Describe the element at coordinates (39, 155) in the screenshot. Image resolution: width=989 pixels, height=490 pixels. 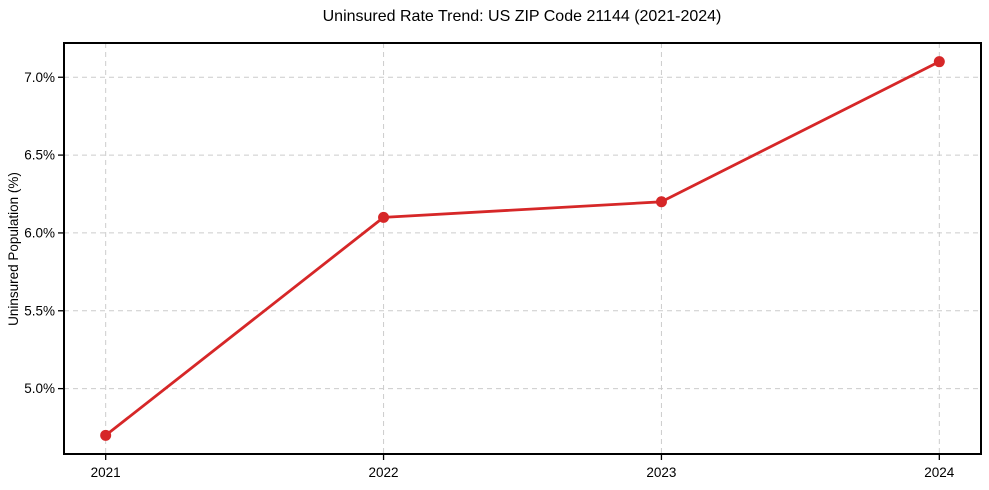
I see `y-tick-label: 6.5%` at that location.